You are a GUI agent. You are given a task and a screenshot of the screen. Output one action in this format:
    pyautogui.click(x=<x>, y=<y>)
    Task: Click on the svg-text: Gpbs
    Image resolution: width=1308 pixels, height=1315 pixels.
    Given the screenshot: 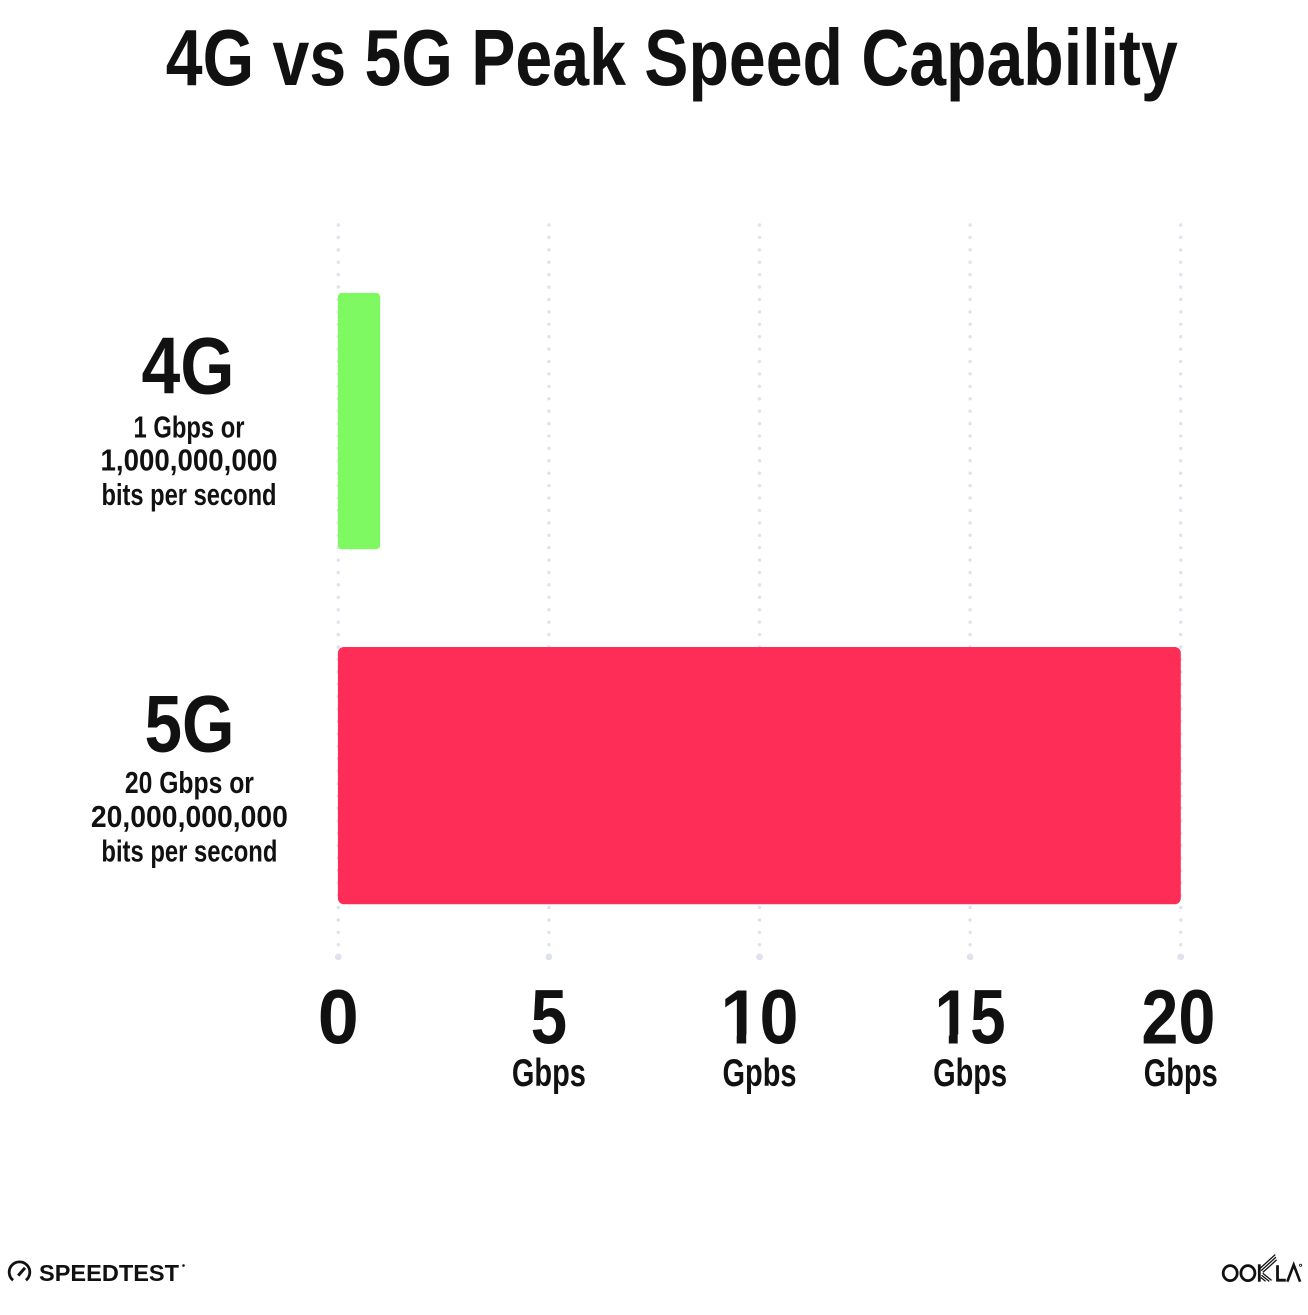 What is the action you would take?
    pyautogui.click(x=760, y=1073)
    